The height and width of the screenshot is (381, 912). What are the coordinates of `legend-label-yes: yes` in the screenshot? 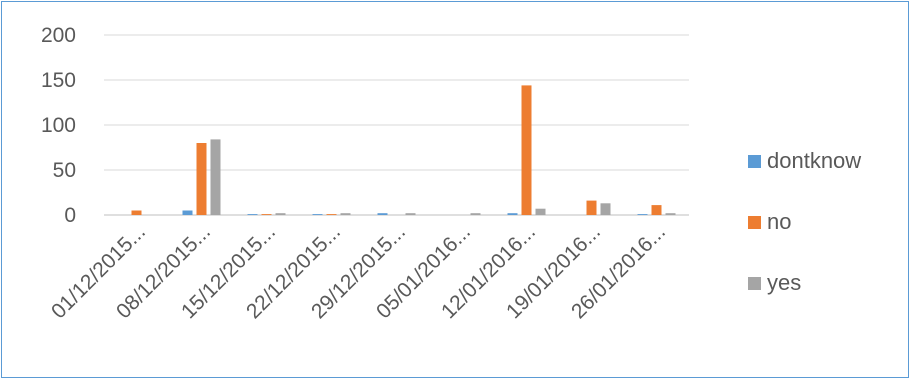 It's located at (784, 282).